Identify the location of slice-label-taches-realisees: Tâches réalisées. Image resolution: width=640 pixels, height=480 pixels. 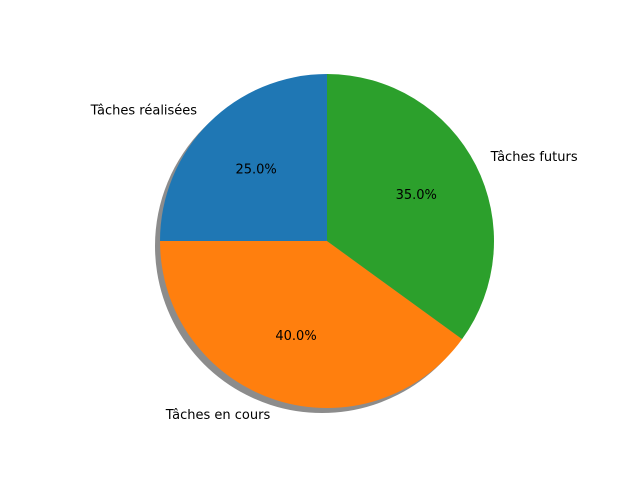
(144, 111).